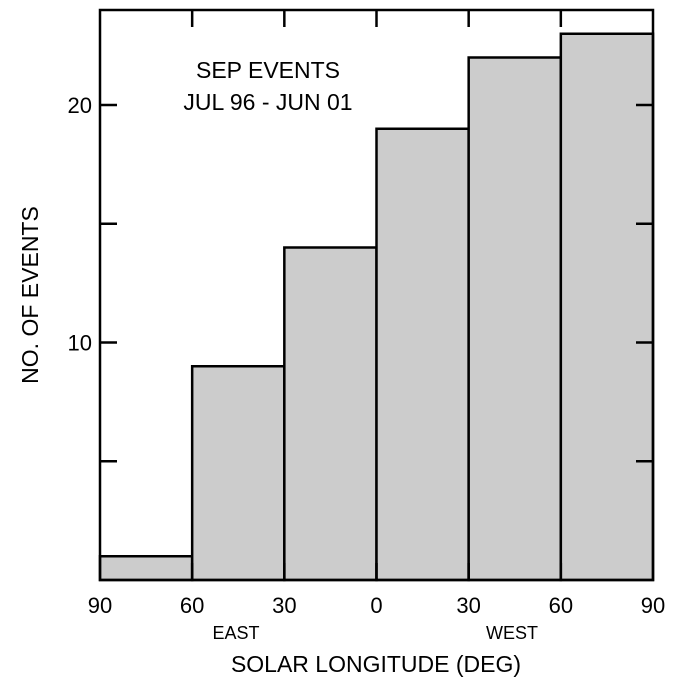 Image resolution: width=684 pixels, height=679 pixels. Describe the element at coordinates (376, 605) in the screenshot. I see `x-tick-label: 0` at that location.